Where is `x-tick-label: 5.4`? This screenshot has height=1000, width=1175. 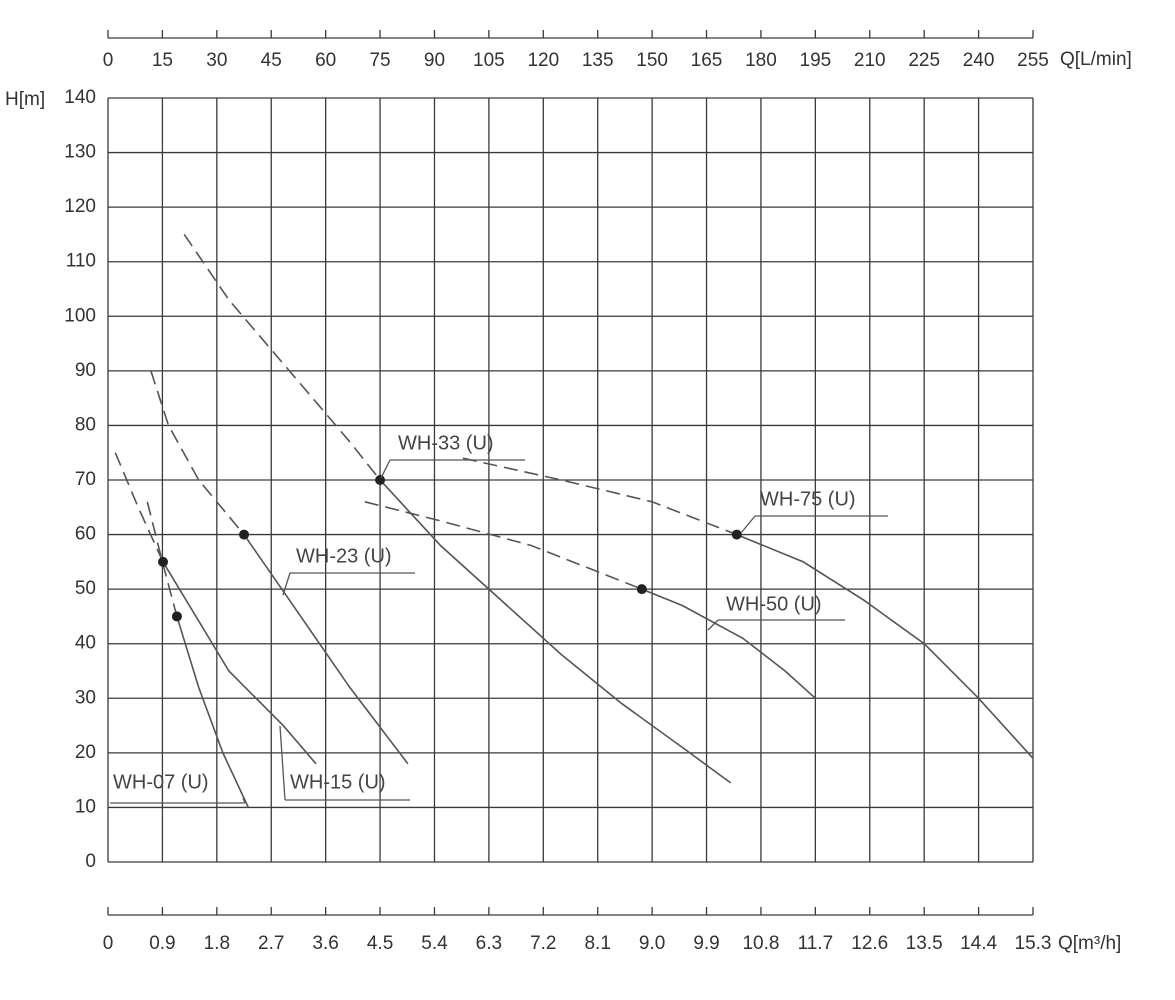
x-tick-label: 5.4 is located at coordinates (434, 943).